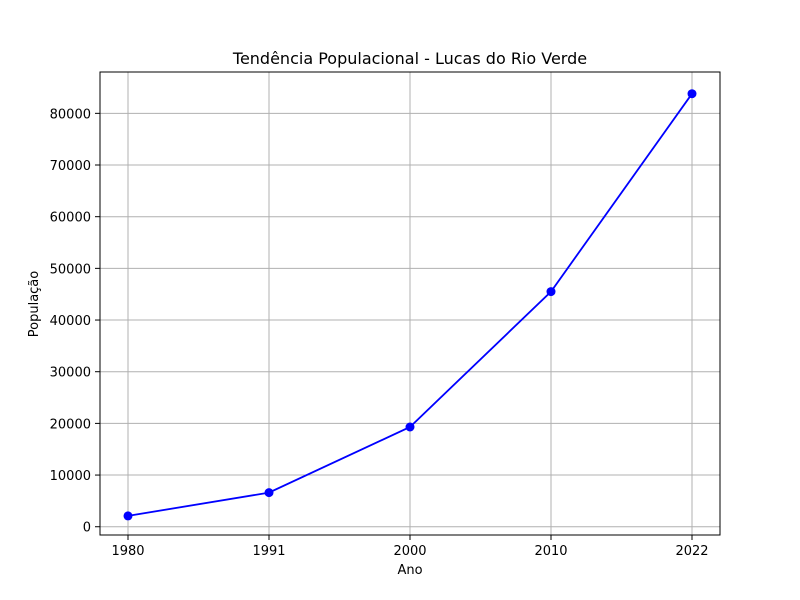  I want to click on x-axis: 1980 1991 2000 2010 2022, so click(410, 547).